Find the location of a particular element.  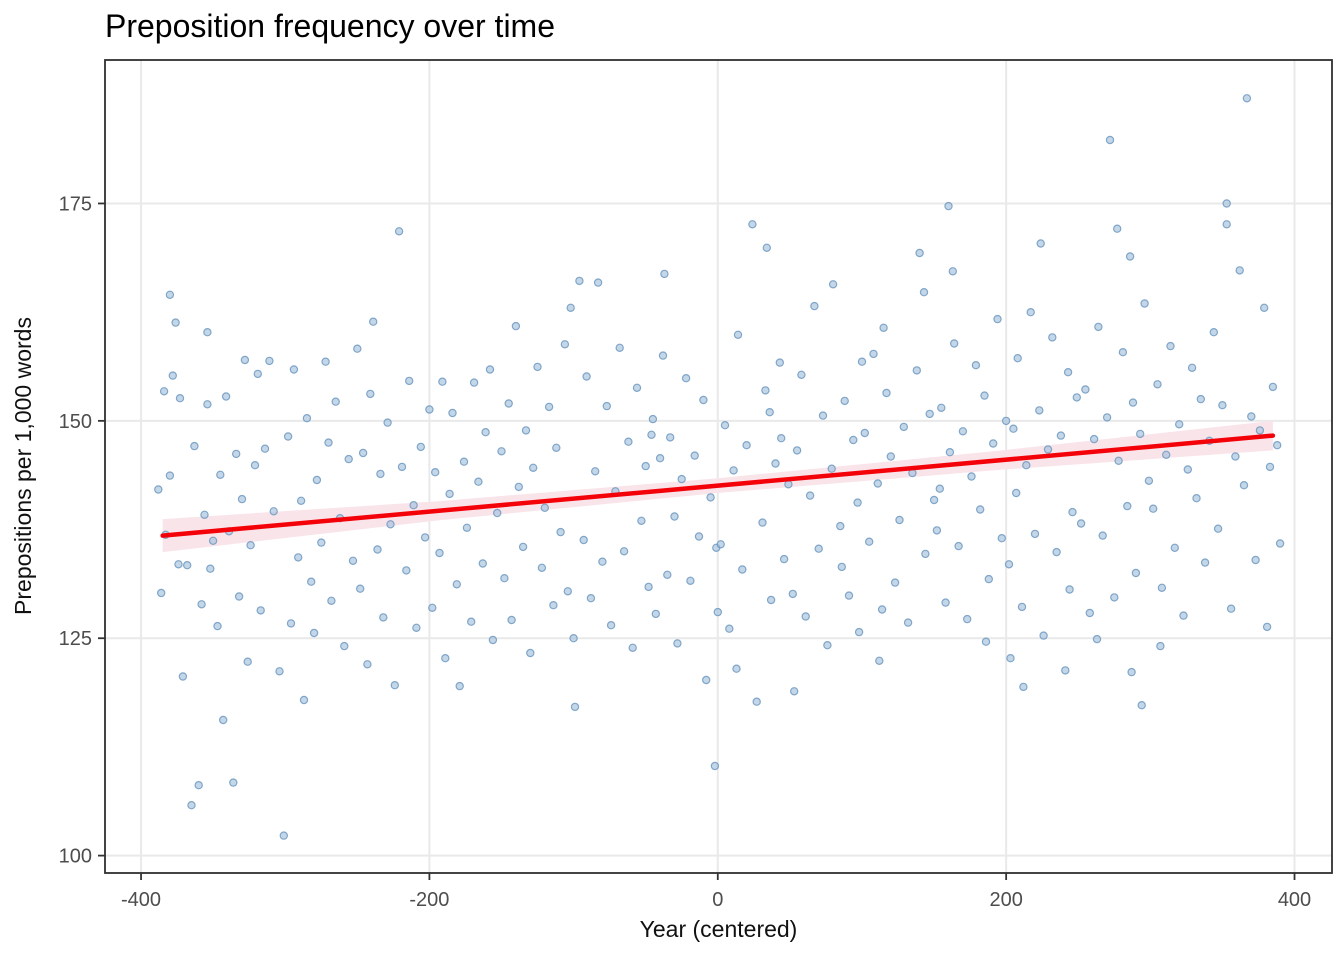

x-tick-label: 400 is located at coordinates (1294, 900).